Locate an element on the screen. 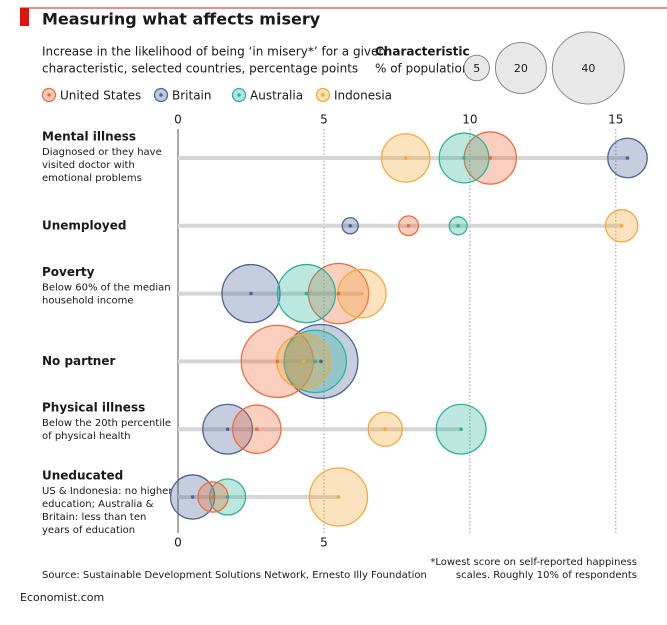 The height and width of the screenshot is (625, 667). row-label: Physical illness is located at coordinates (93, 408).